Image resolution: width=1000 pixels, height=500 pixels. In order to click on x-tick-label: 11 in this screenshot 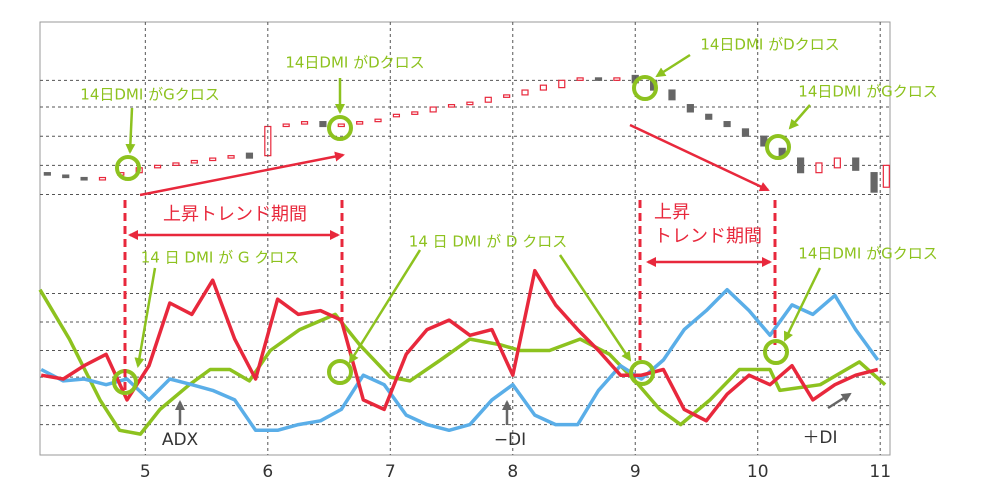, I will do `click(880, 472)`.